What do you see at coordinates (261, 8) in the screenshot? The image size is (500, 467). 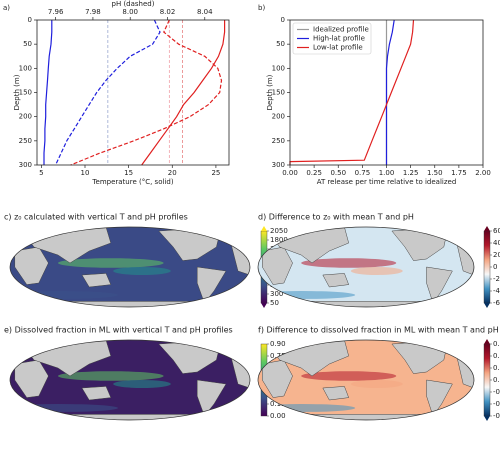 I see `panel-label: b)` at bounding box center [261, 8].